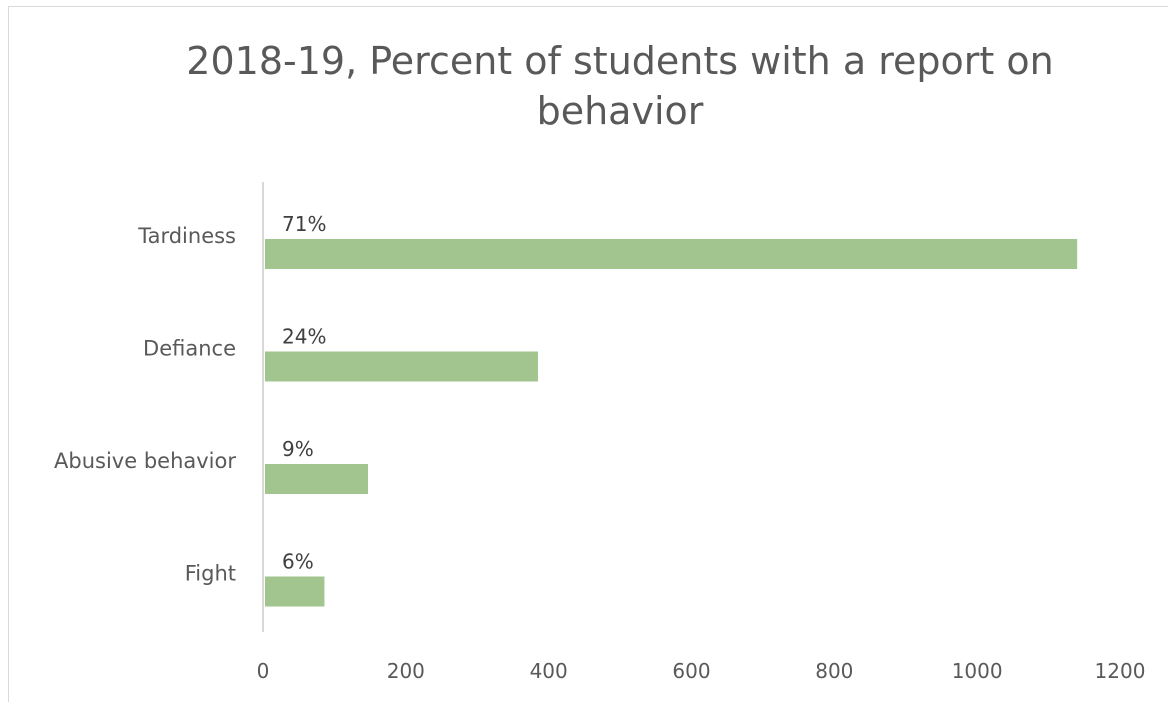 This screenshot has width=1172, height=705. I want to click on x-tick-label: 800, so click(834, 671).